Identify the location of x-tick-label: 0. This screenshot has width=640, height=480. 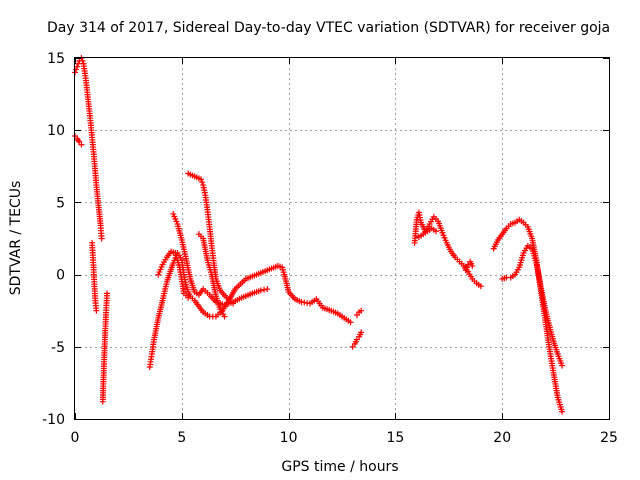
(75, 438).